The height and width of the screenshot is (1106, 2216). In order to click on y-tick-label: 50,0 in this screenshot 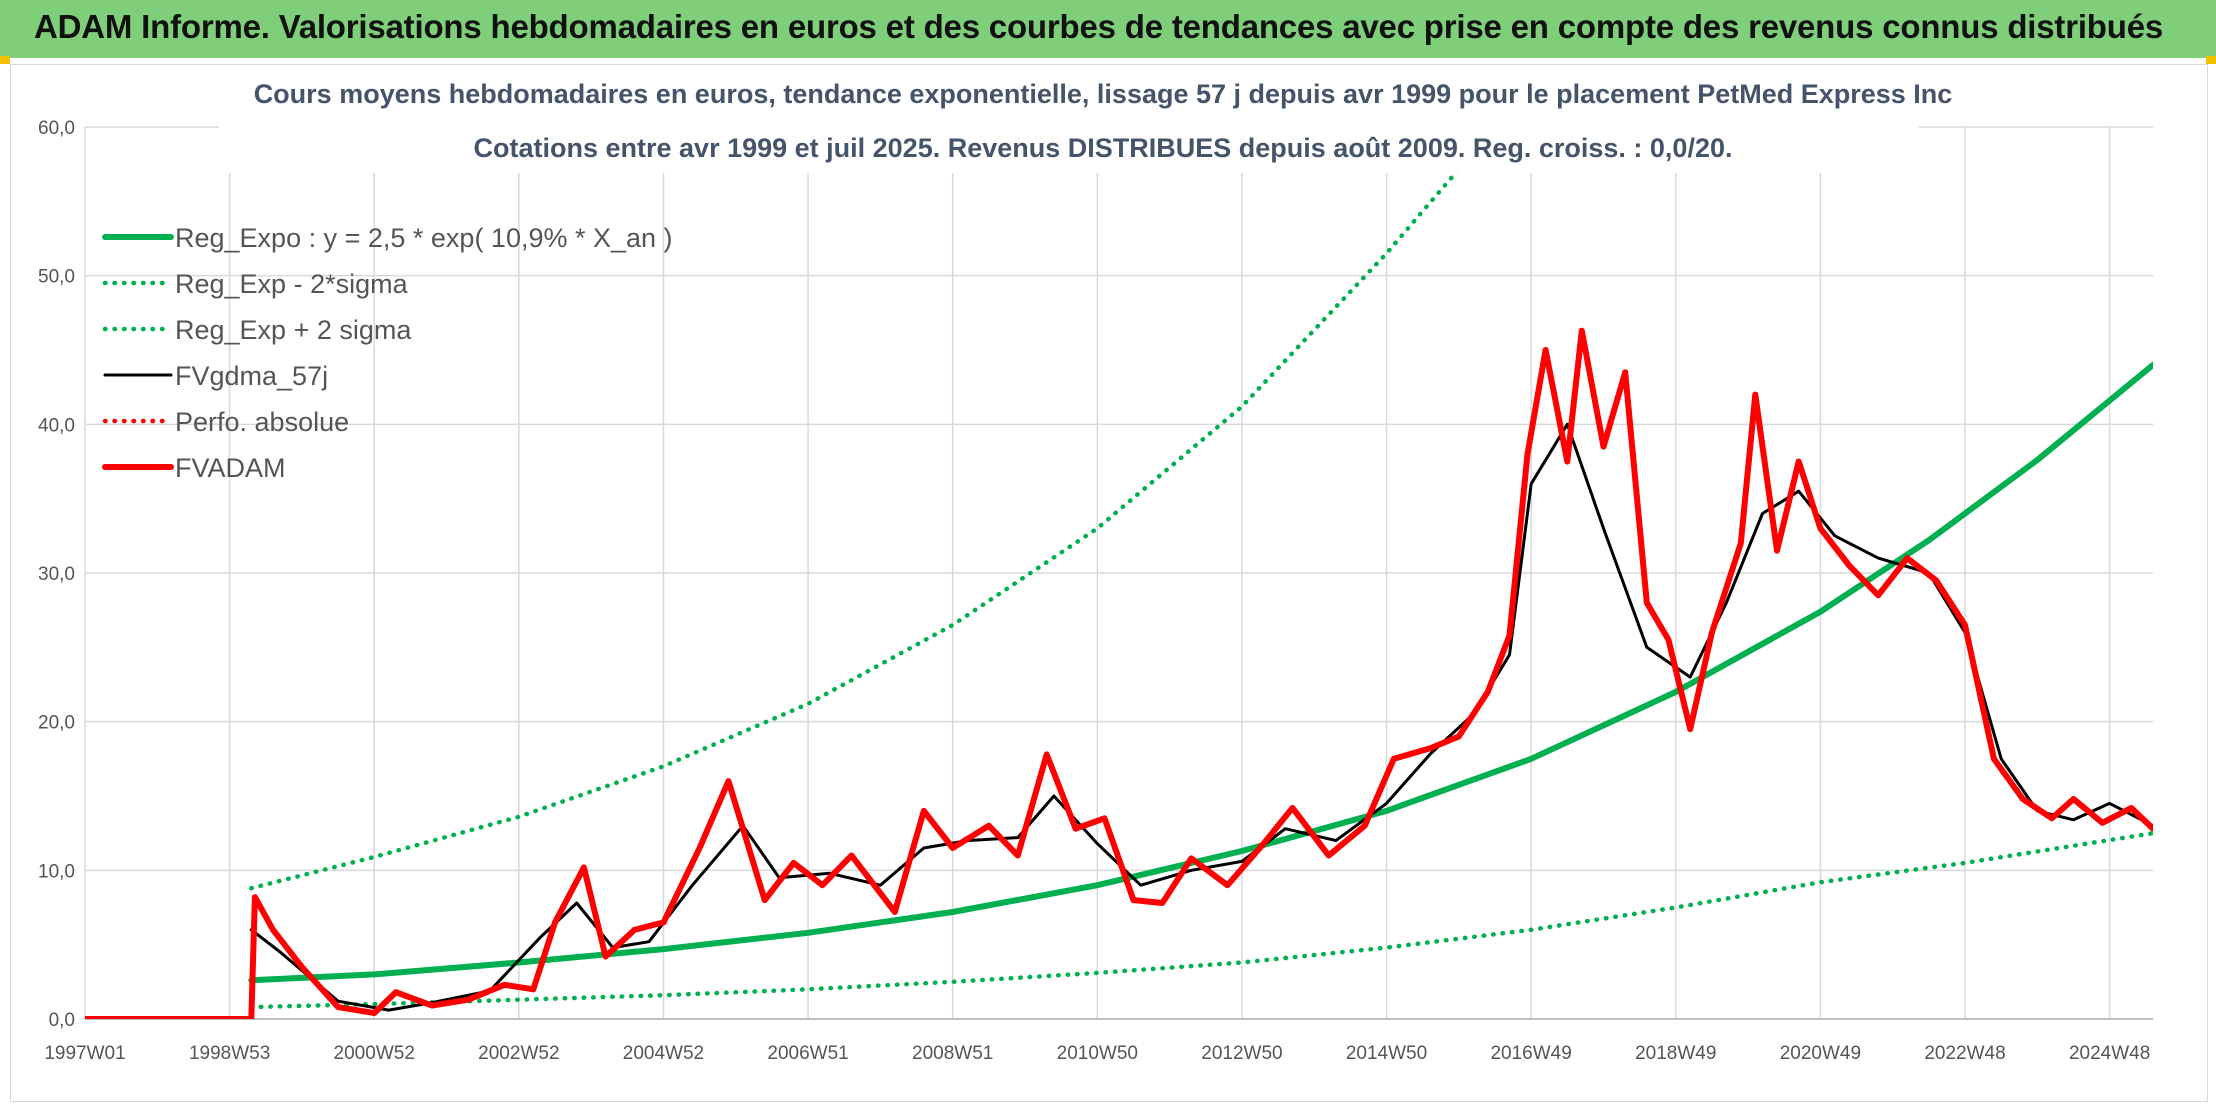, I will do `click(56, 277)`.